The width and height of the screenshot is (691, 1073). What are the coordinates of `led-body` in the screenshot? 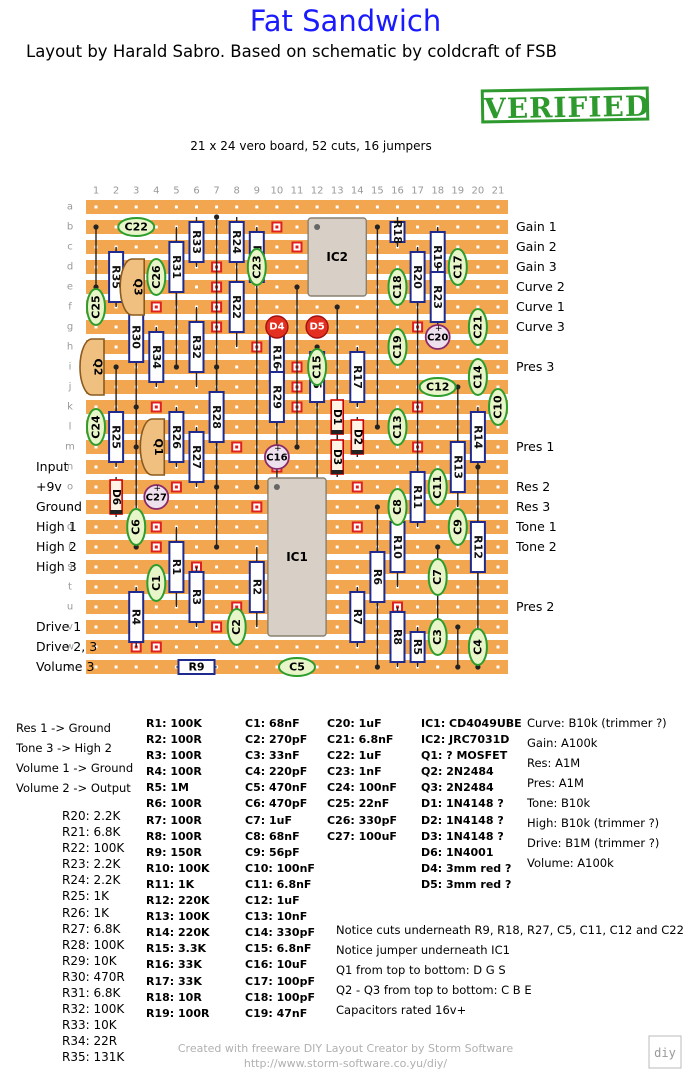 It's located at (277, 327).